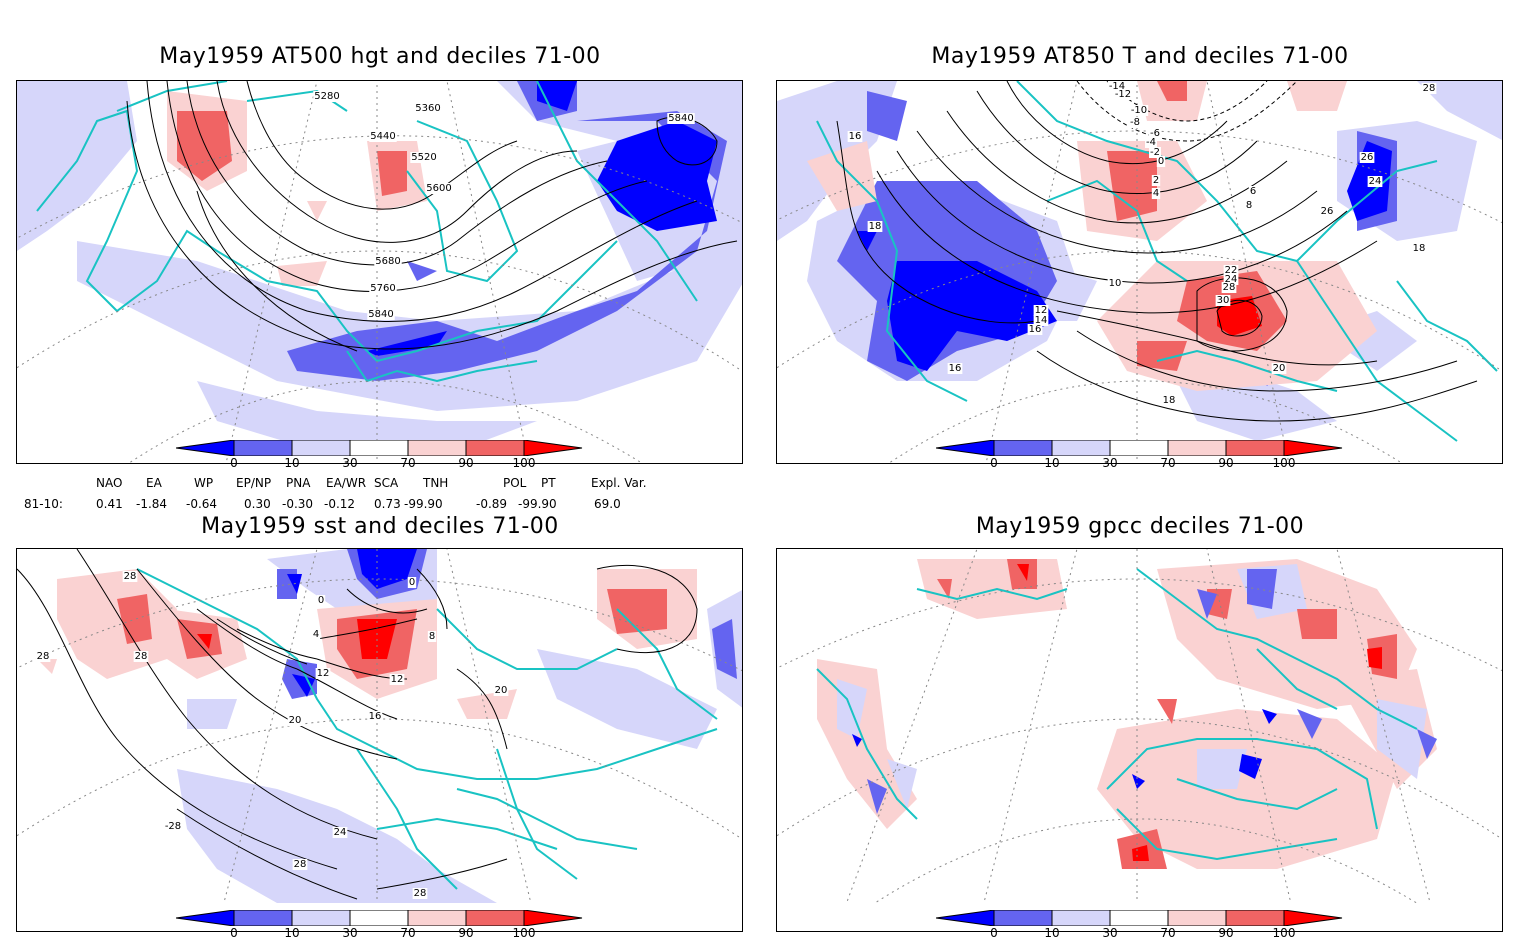 The height and width of the screenshot is (944, 1520). What do you see at coordinates (1146, 927) in the screenshot?
I see `colorbar-4: 0 10 30 70 90 100` at bounding box center [1146, 927].